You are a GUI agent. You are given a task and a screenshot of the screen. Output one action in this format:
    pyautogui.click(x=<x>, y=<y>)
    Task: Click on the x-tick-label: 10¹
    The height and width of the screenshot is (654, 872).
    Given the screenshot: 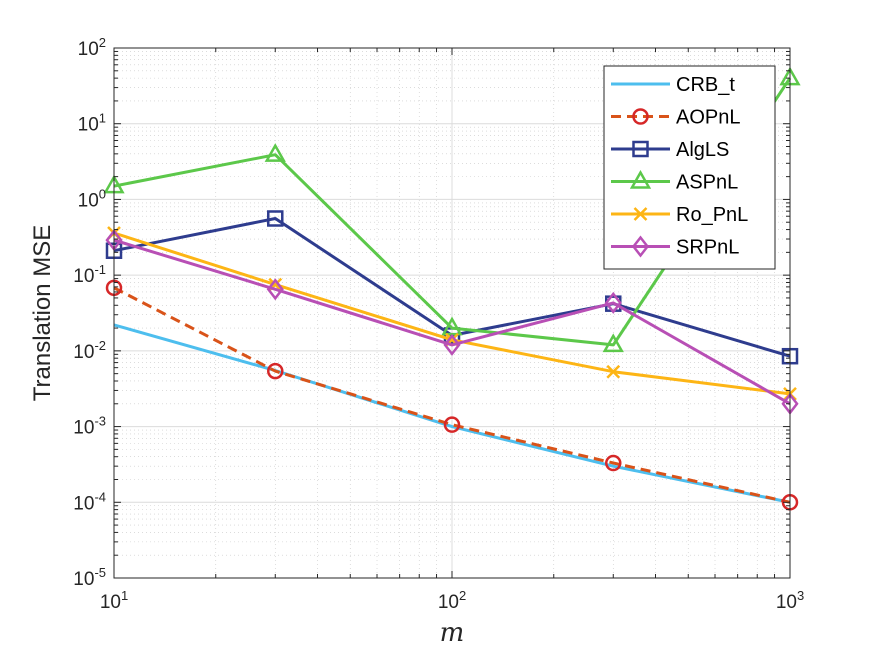 What is the action you would take?
    pyautogui.click(x=114, y=600)
    